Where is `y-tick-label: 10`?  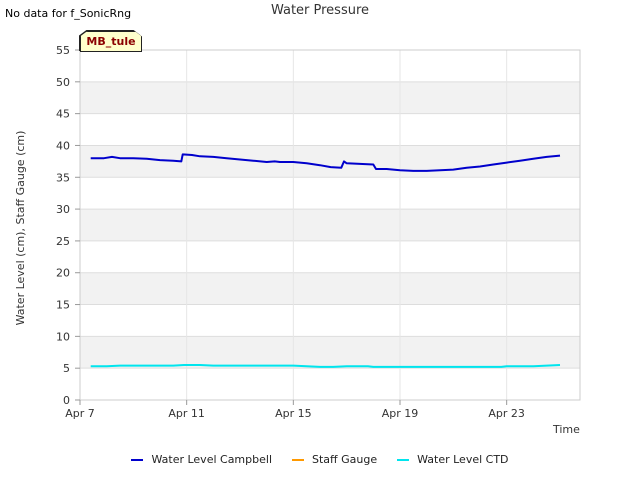
y-tick-label: 10 is located at coordinates (63, 336).